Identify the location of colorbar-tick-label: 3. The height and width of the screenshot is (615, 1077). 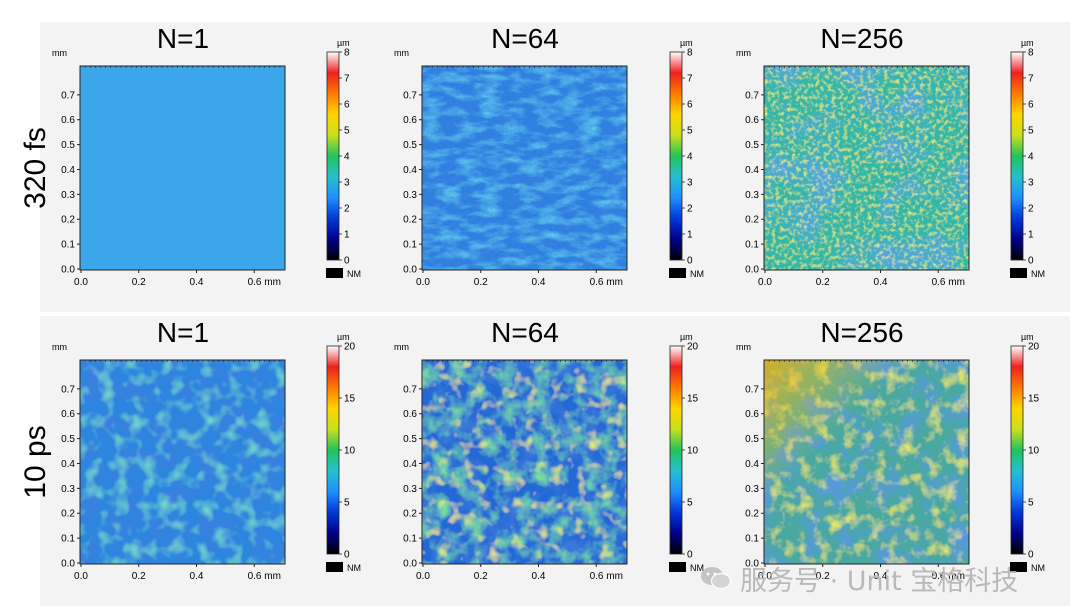
(690, 183).